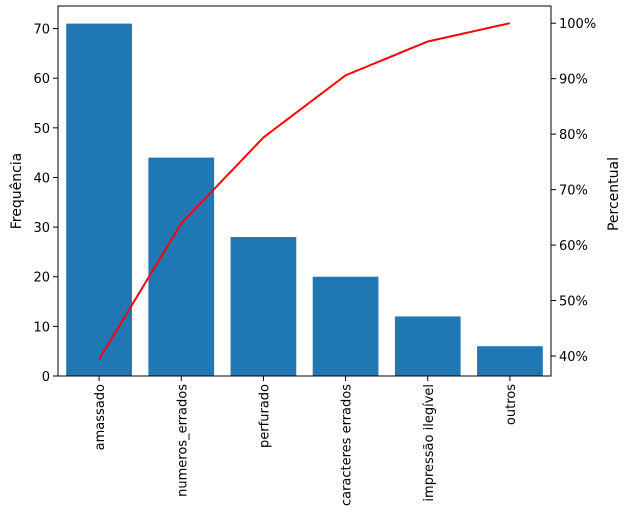 Image resolution: width=628 pixels, height=521 pixels. Describe the element at coordinates (41, 129) in the screenshot. I see `y-tick-label: 50` at that location.